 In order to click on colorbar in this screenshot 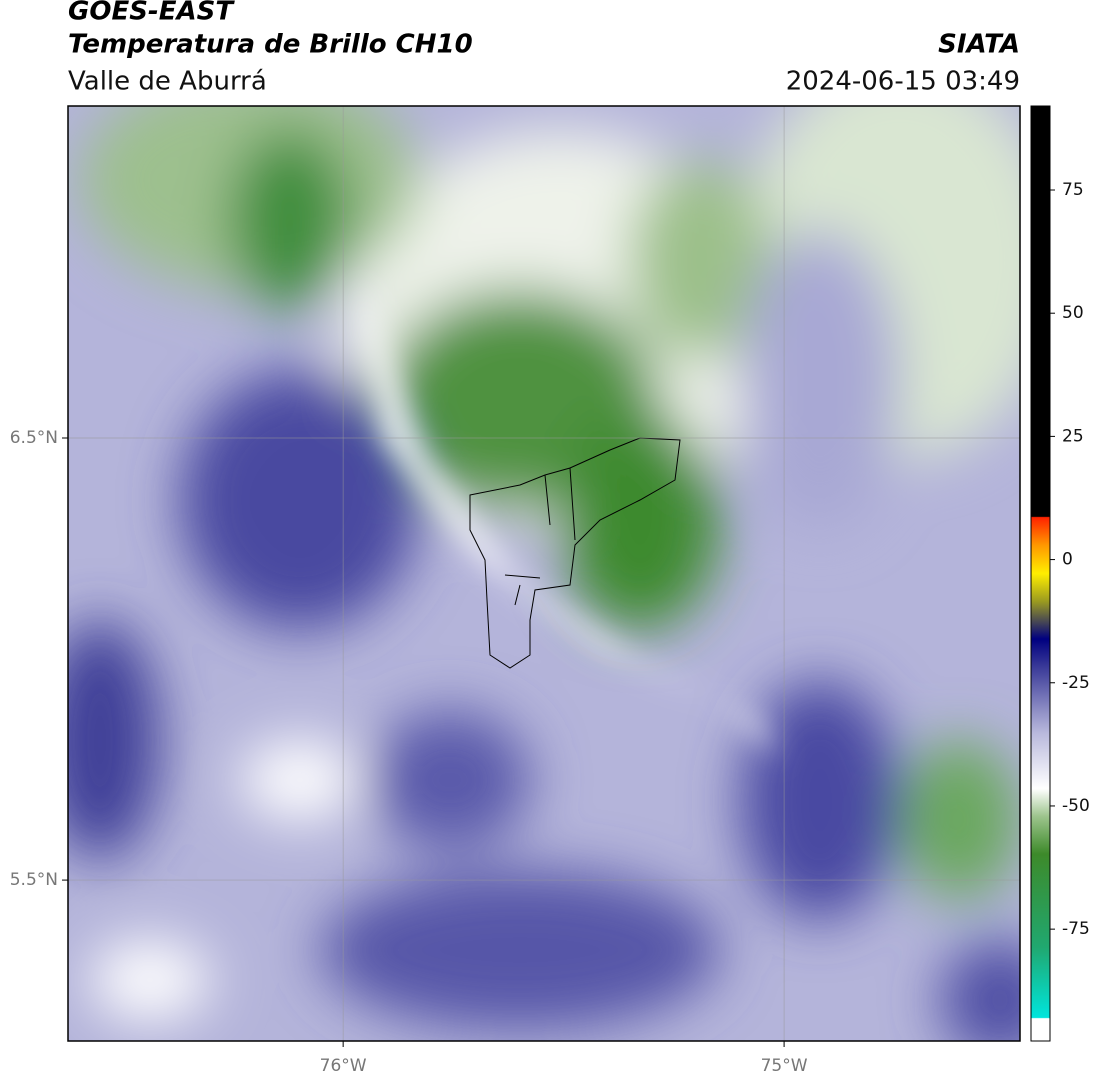, I will do `click(1040, 573)`.